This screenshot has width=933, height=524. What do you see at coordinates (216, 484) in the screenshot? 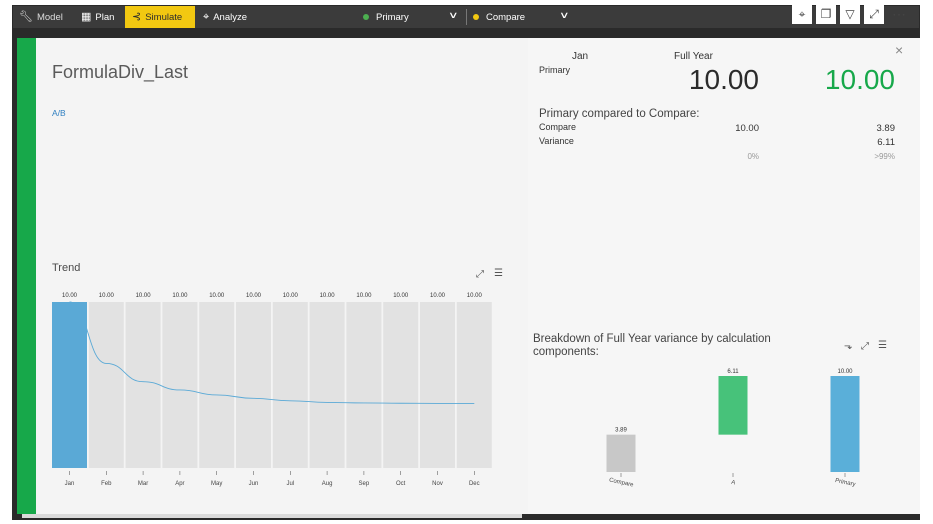
I see `trend-tick-label: May` at bounding box center [216, 484].